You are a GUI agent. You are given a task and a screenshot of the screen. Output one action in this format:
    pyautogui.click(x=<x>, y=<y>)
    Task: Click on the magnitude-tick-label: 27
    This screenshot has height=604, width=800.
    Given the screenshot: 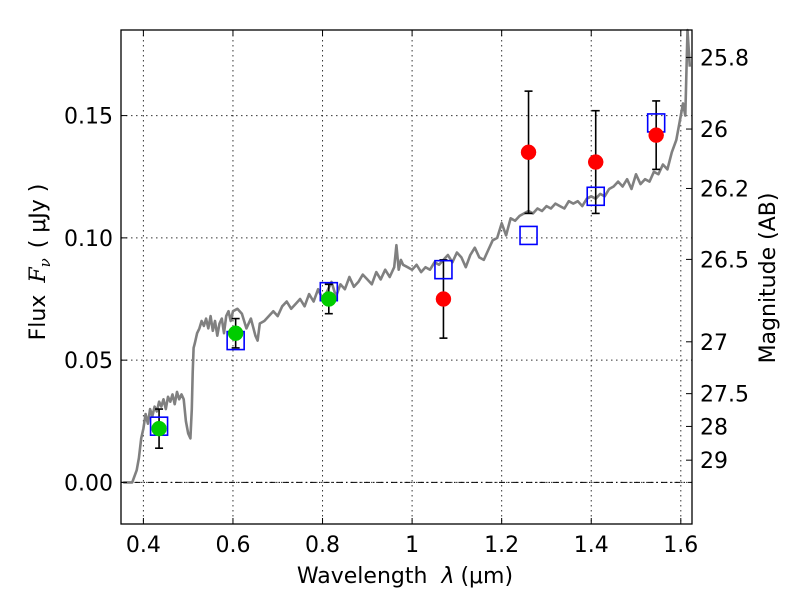 What is the action you would take?
    pyautogui.click(x=714, y=343)
    